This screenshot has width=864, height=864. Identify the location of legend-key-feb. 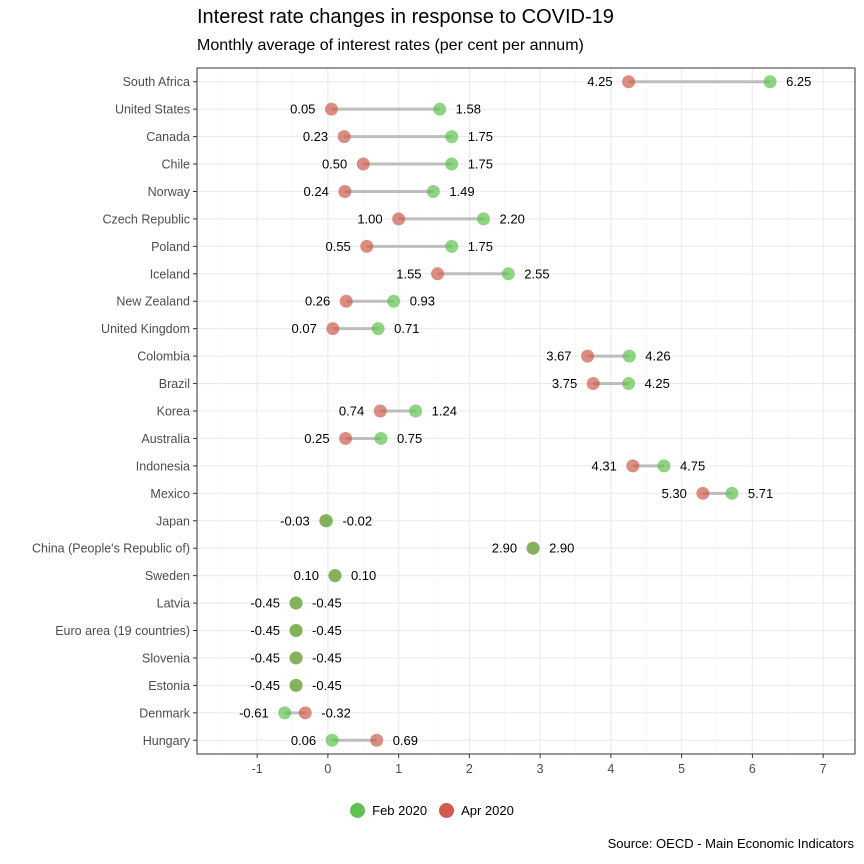
(358, 810).